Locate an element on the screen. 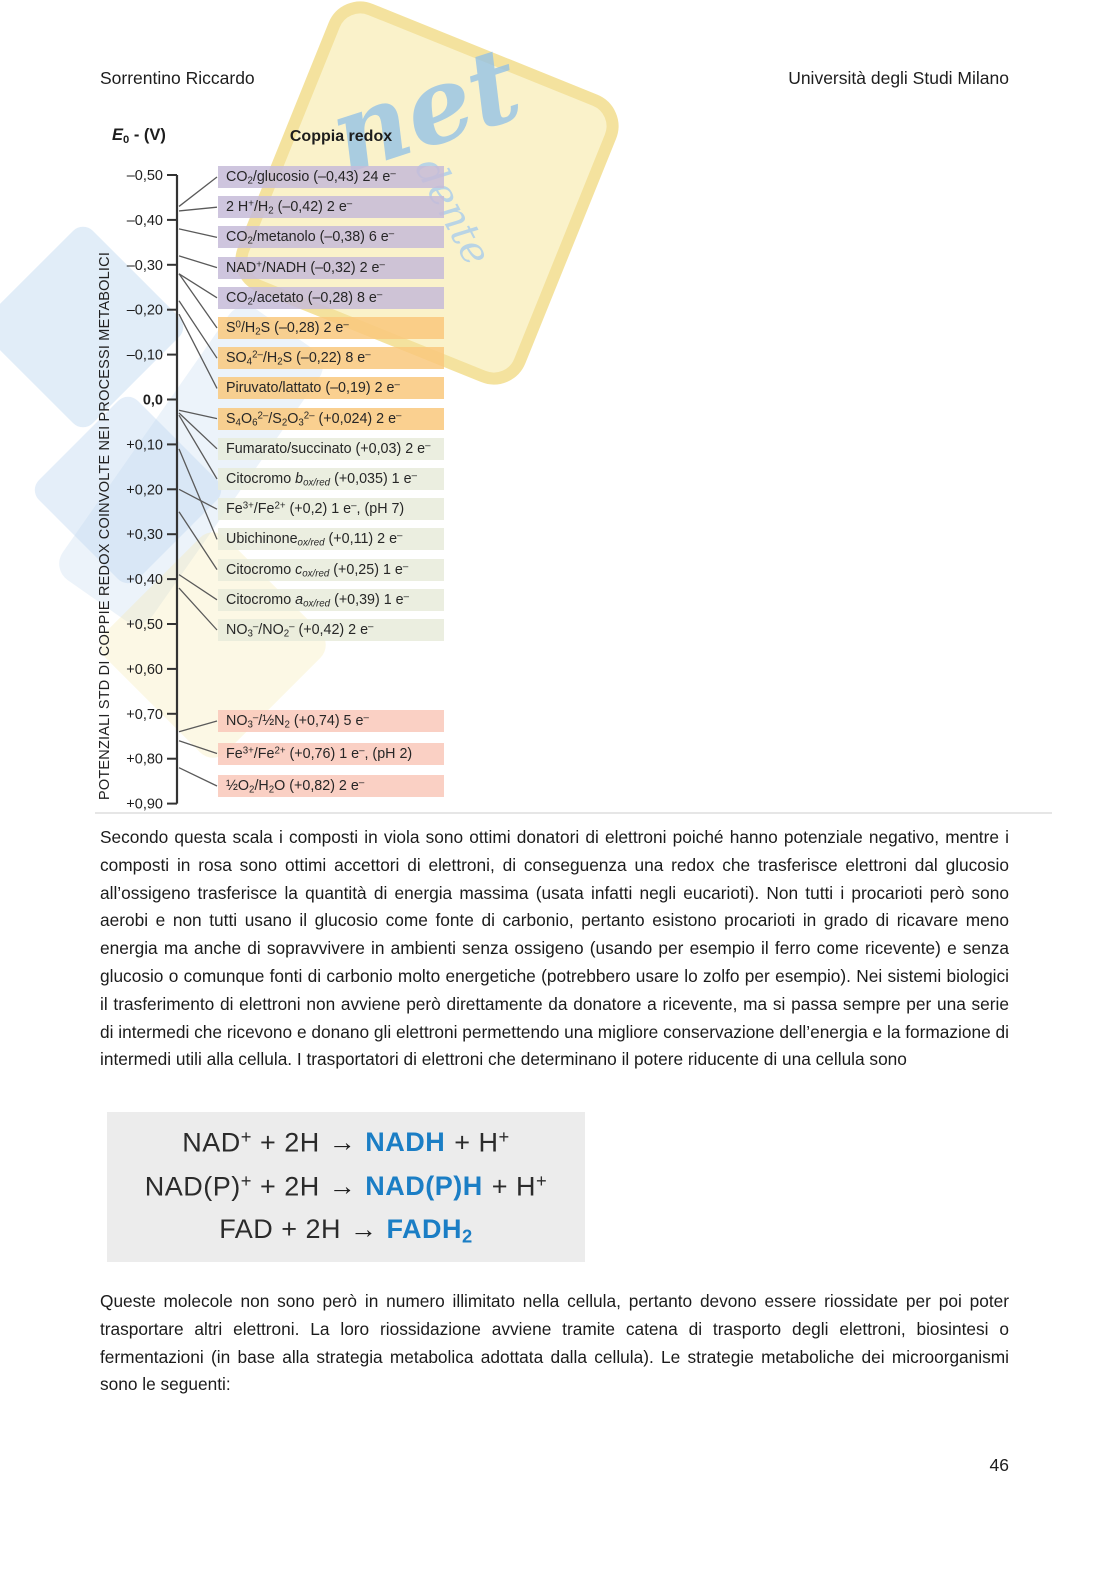 The image size is (1116, 1579). redox-row: Fe3+/Fe2+ (+0,2) 1 e–, (pH 7) is located at coordinates (331, 509).